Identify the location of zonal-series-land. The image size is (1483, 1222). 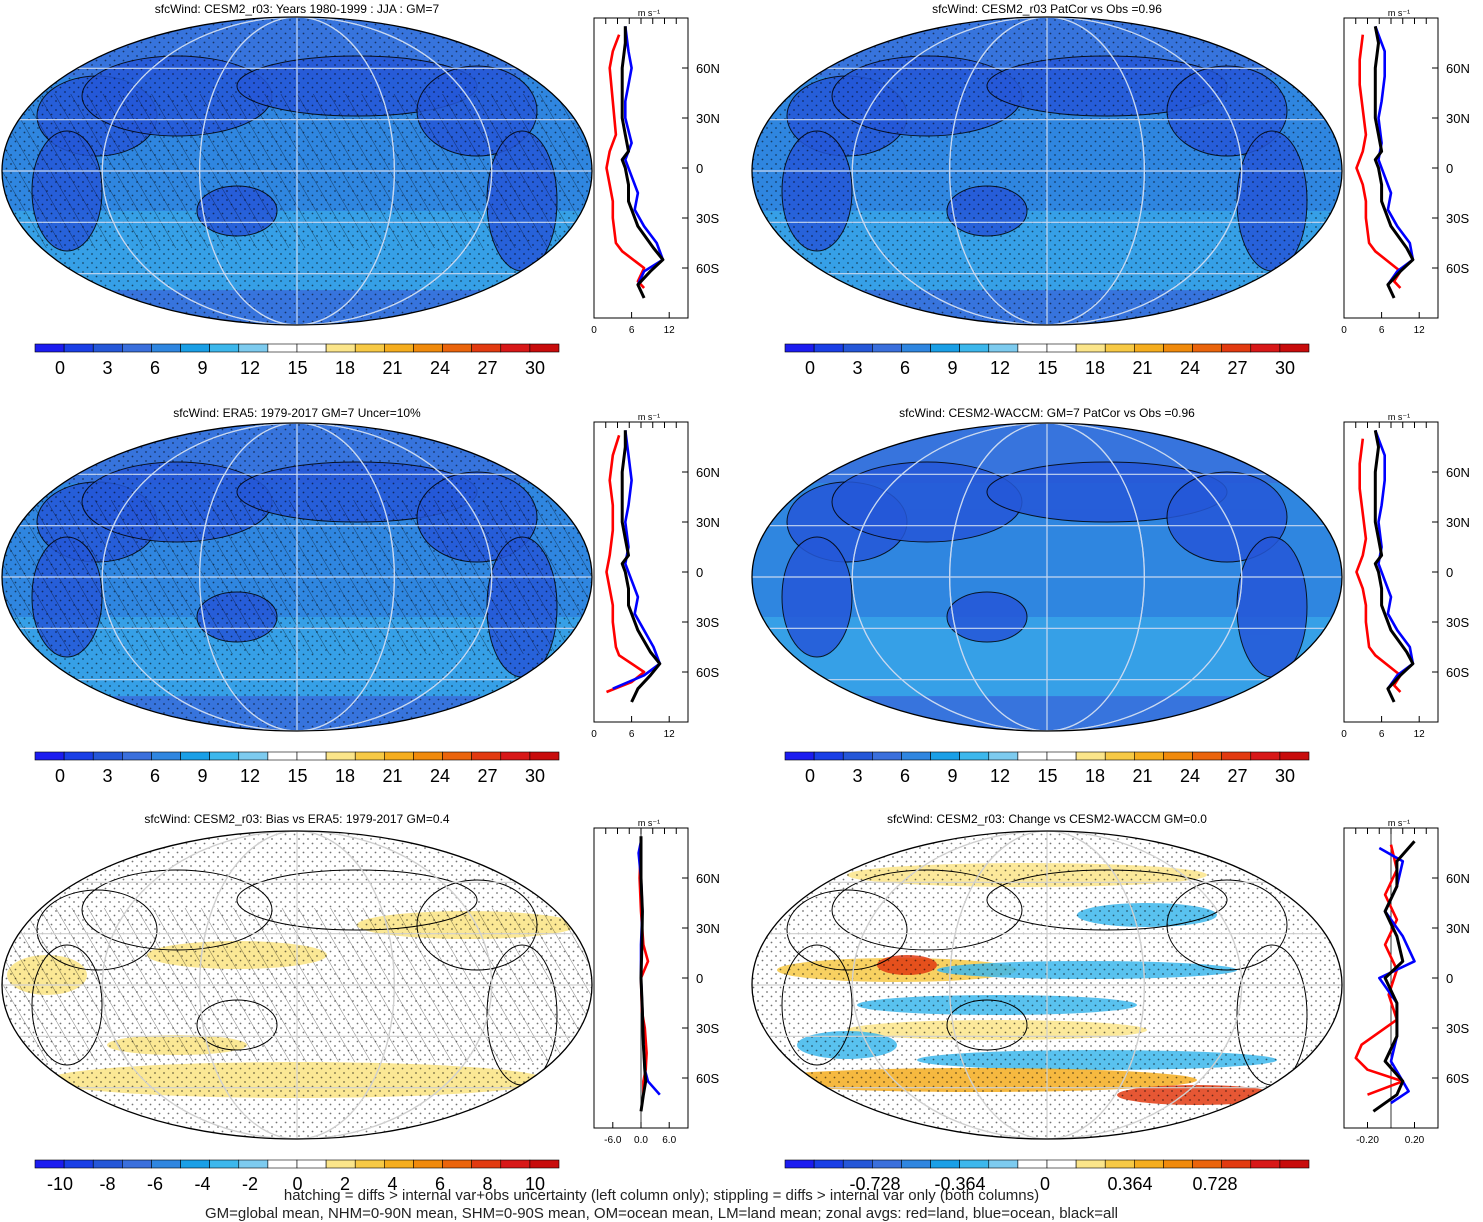
(1378, 565).